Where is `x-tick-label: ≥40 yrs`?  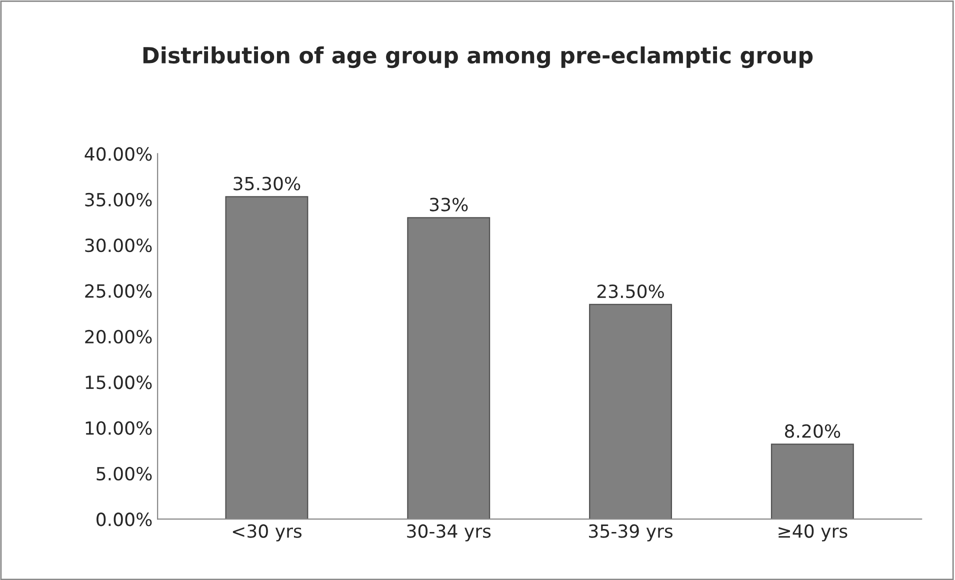
x-tick-label: ≥40 yrs is located at coordinates (813, 533).